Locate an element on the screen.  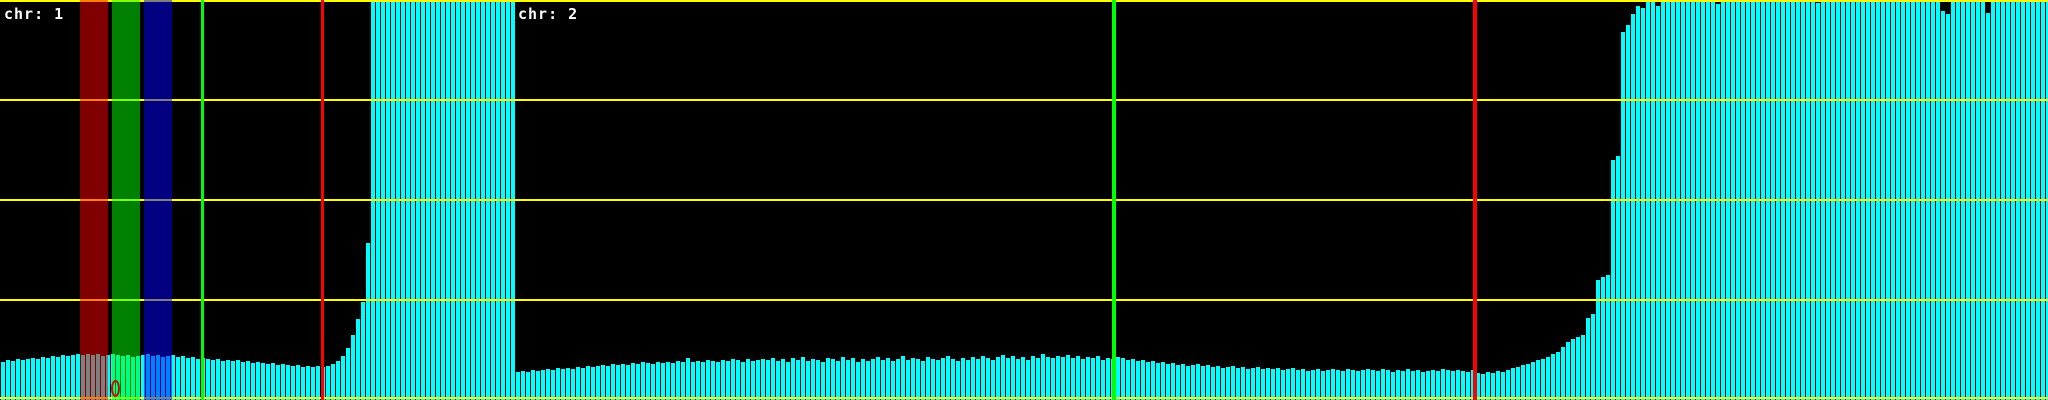
blue-region-band is located at coordinates (158, 200).